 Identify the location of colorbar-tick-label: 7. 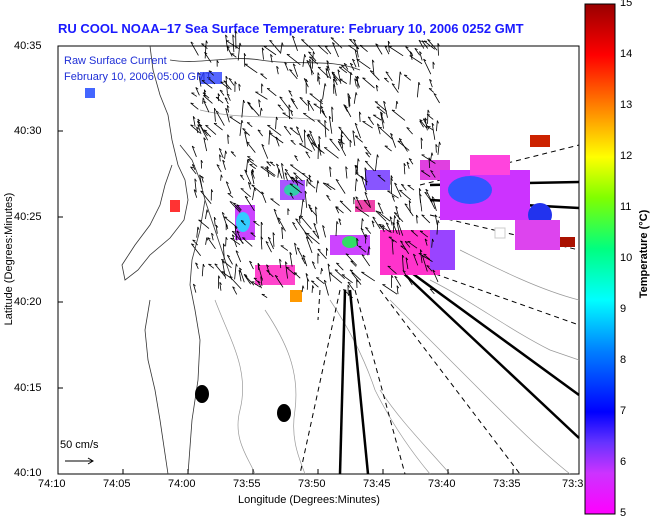
(623, 411).